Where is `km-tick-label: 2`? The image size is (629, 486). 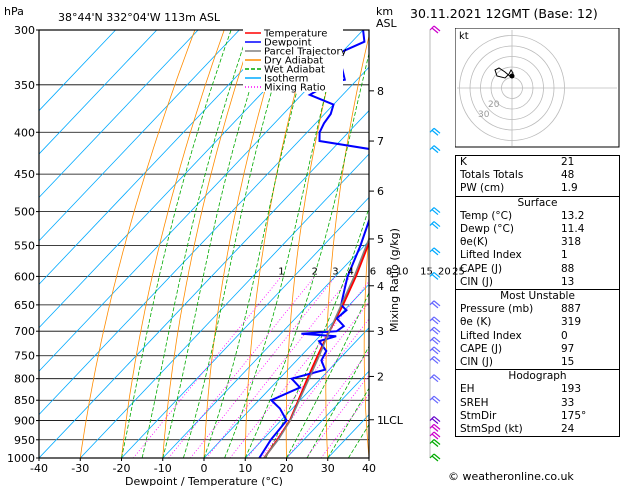
km-tick-label: 2 is located at coordinates (380, 376).